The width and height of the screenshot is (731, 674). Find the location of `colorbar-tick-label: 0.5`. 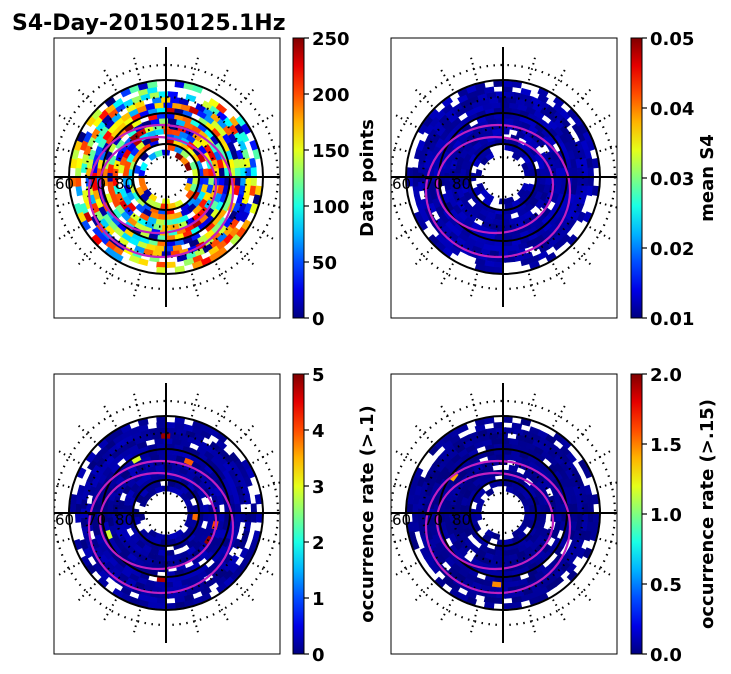

colorbar-tick-label: 0.5 is located at coordinates (666, 585).